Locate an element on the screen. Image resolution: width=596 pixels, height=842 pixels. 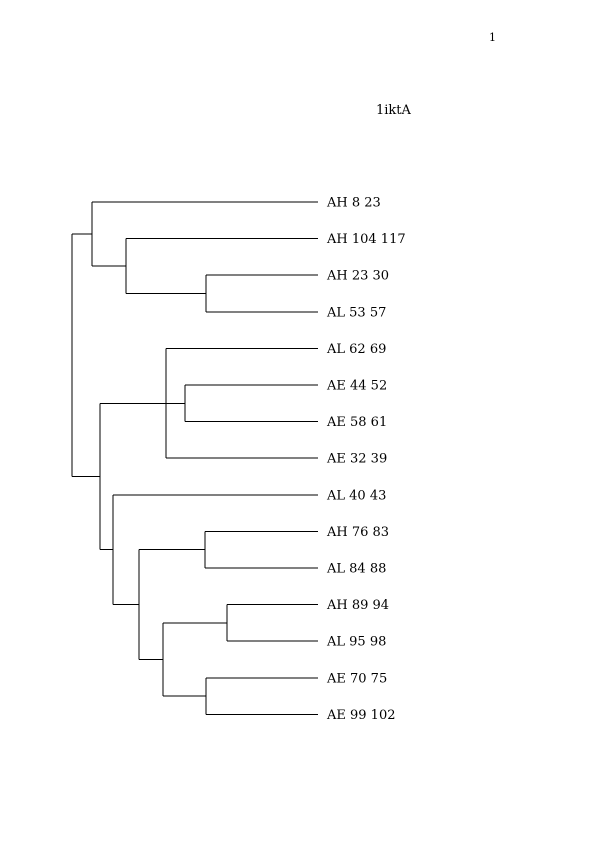
leaf-label: AL 62 69 is located at coordinates (356, 349).